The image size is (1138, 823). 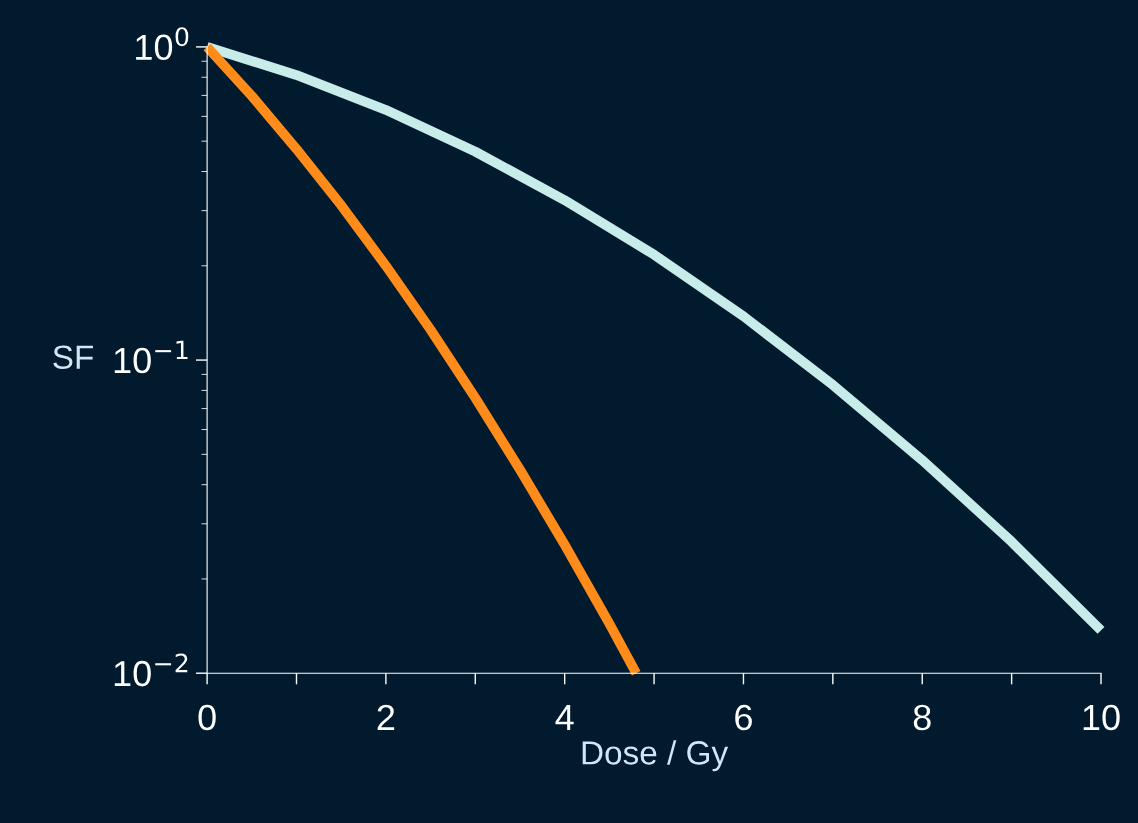 I want to click on y-tick-label: 10$^{0}$, so click(x=162, y=44).